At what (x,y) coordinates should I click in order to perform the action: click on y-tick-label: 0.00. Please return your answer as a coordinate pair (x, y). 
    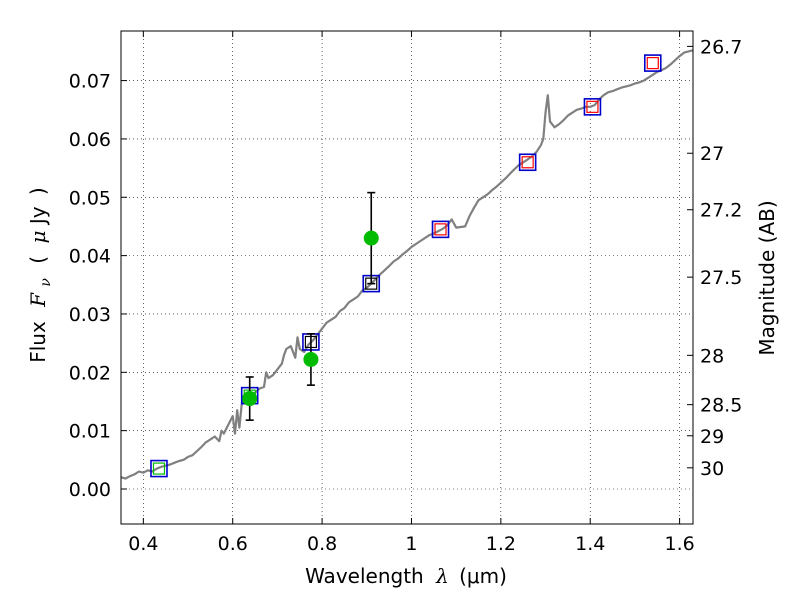
    Looking at the image, I should click on (90, 490).